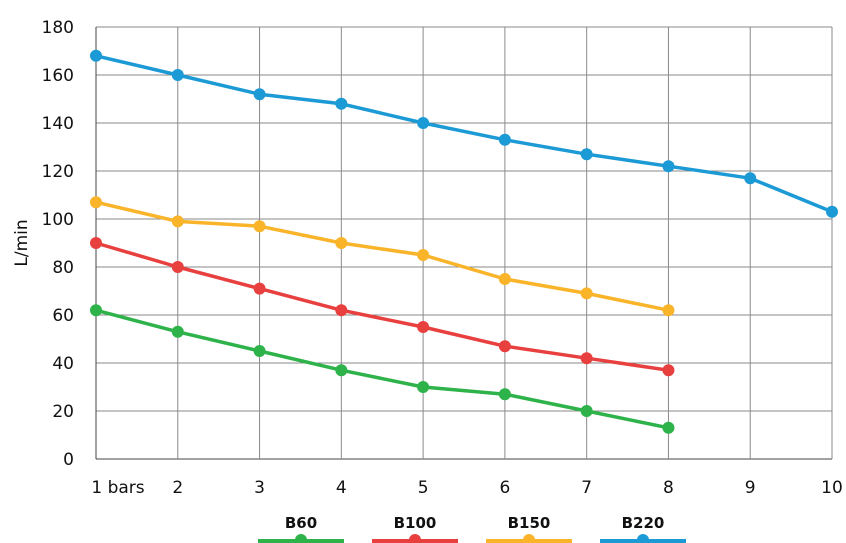  Describe the element at coordinates (301, 523) in the screenshot. I see `legend-label: B60` at that location.